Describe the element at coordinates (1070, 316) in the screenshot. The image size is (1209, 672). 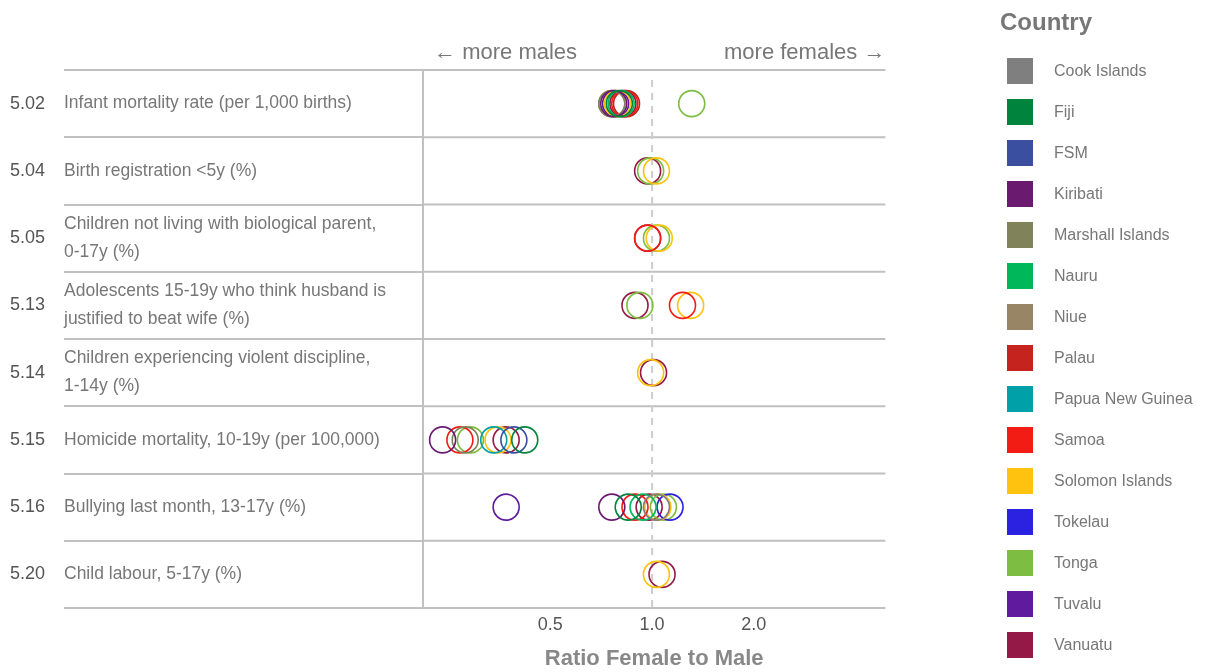
I see `legend-label: Niue` at that location.